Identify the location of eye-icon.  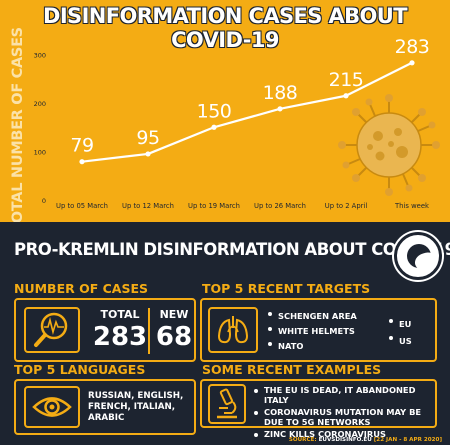
(52, 407).